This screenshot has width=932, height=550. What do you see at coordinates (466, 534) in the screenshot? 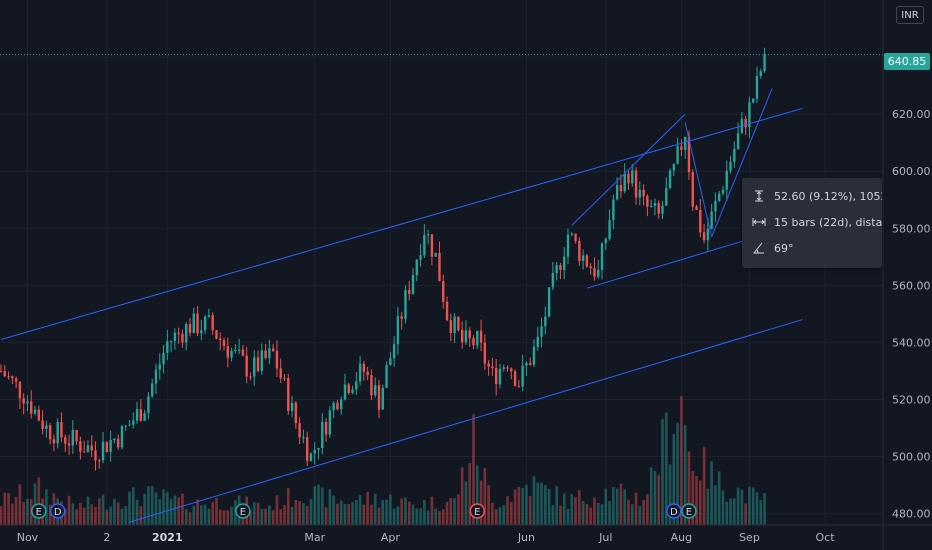
I see `time-axis: Nov 2 2021 Mar Apr Jun Jul Aug Sep Oct` at bounding box center [466, 534].